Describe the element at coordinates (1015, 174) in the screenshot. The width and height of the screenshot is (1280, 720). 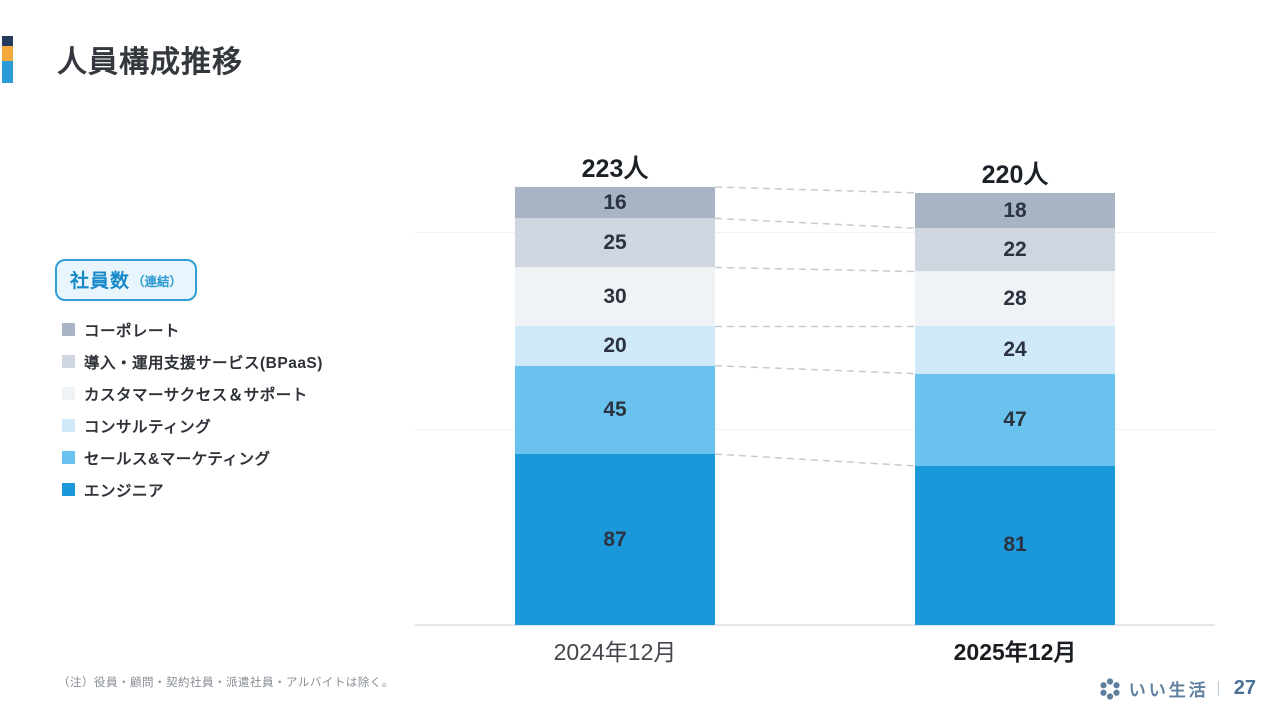
I see `bar-total-label: 220人` at that location.